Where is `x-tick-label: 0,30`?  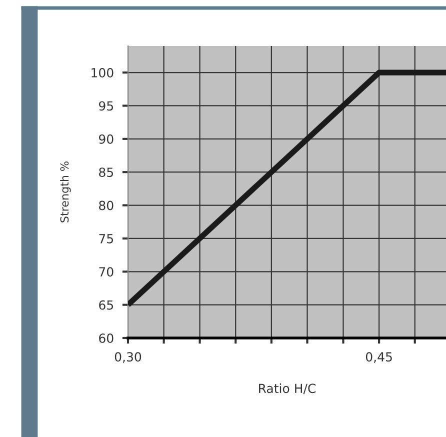
x-tick-label: 0,30 is located at coordinates (128, 357).